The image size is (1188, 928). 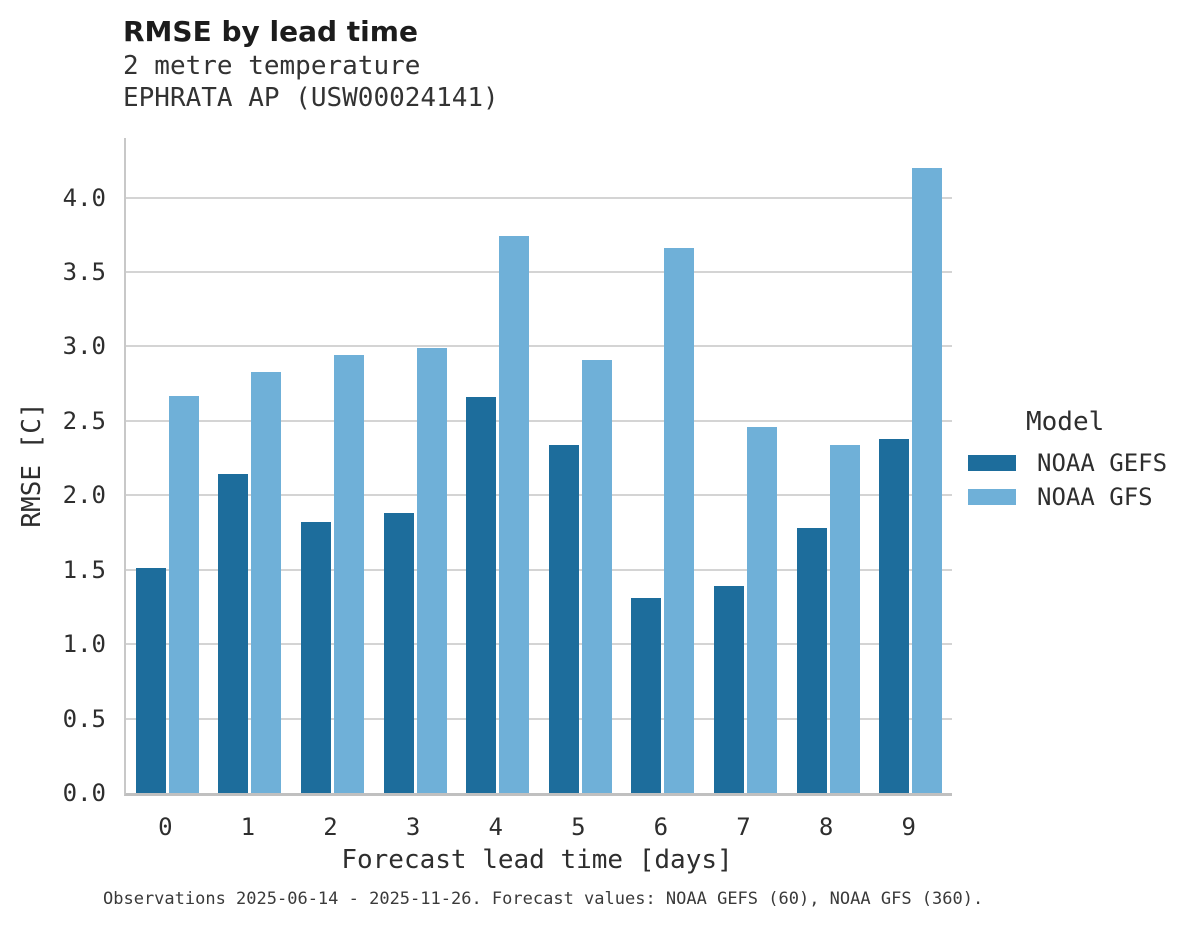 I want to click on x-tick-label: 3, so click(x=413, y=827).